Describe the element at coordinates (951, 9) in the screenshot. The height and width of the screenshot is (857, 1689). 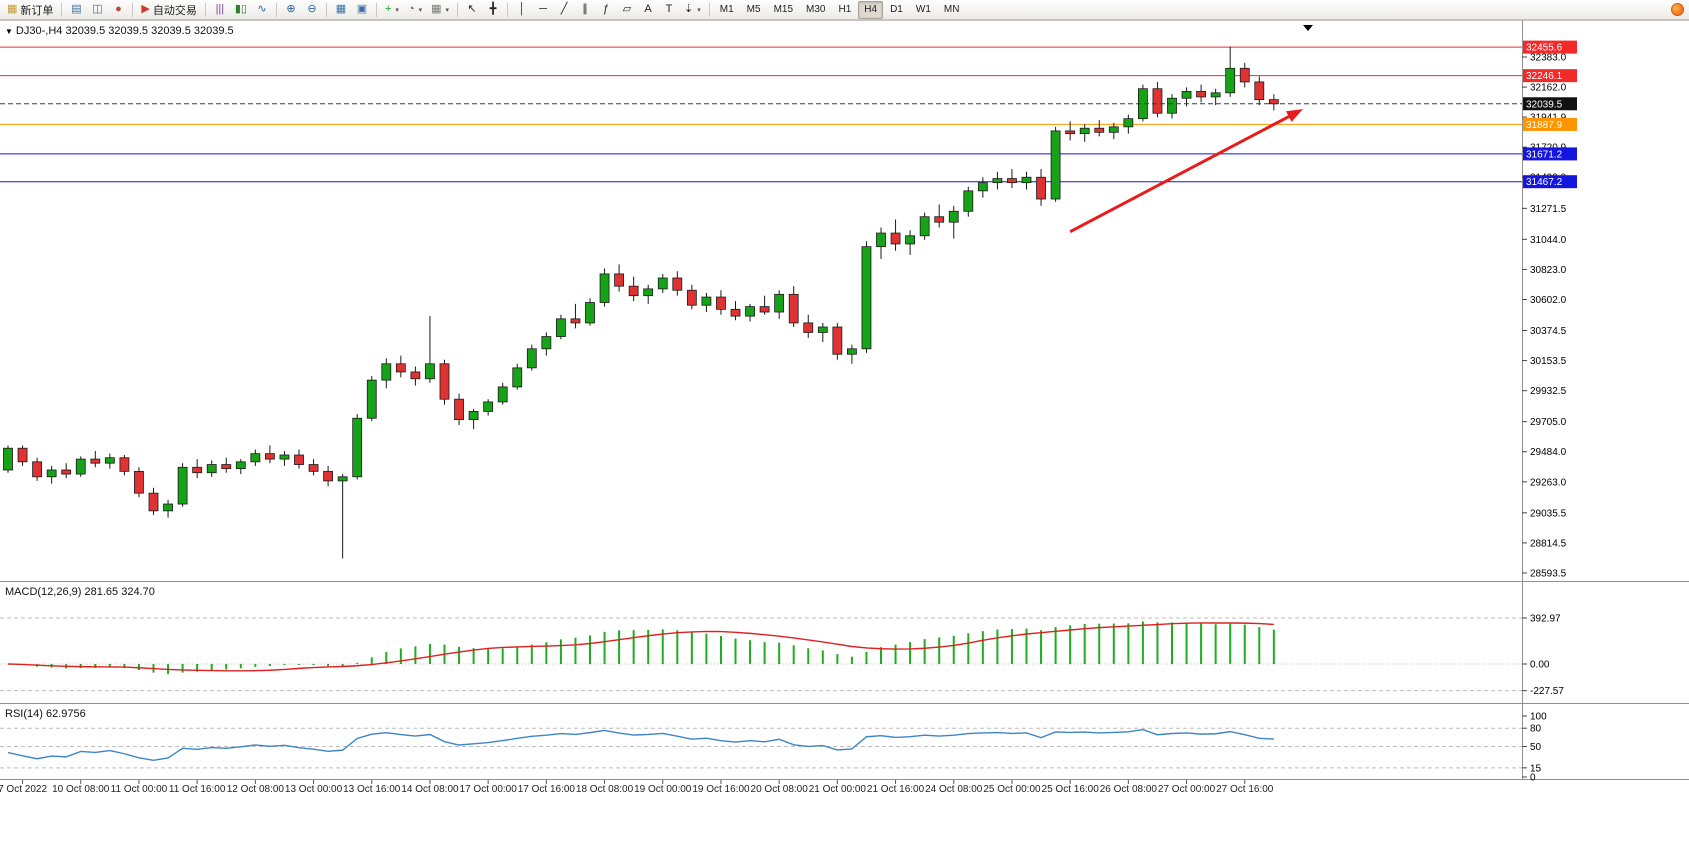
I see `timeframe-mn-button: MN` at that location.